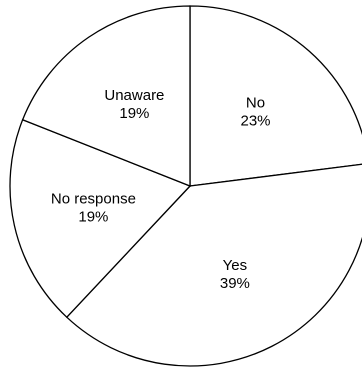  Describe the element at coordinates (235, 265) in the screenshot. I see `slice-label-yes: Yes` at that location.